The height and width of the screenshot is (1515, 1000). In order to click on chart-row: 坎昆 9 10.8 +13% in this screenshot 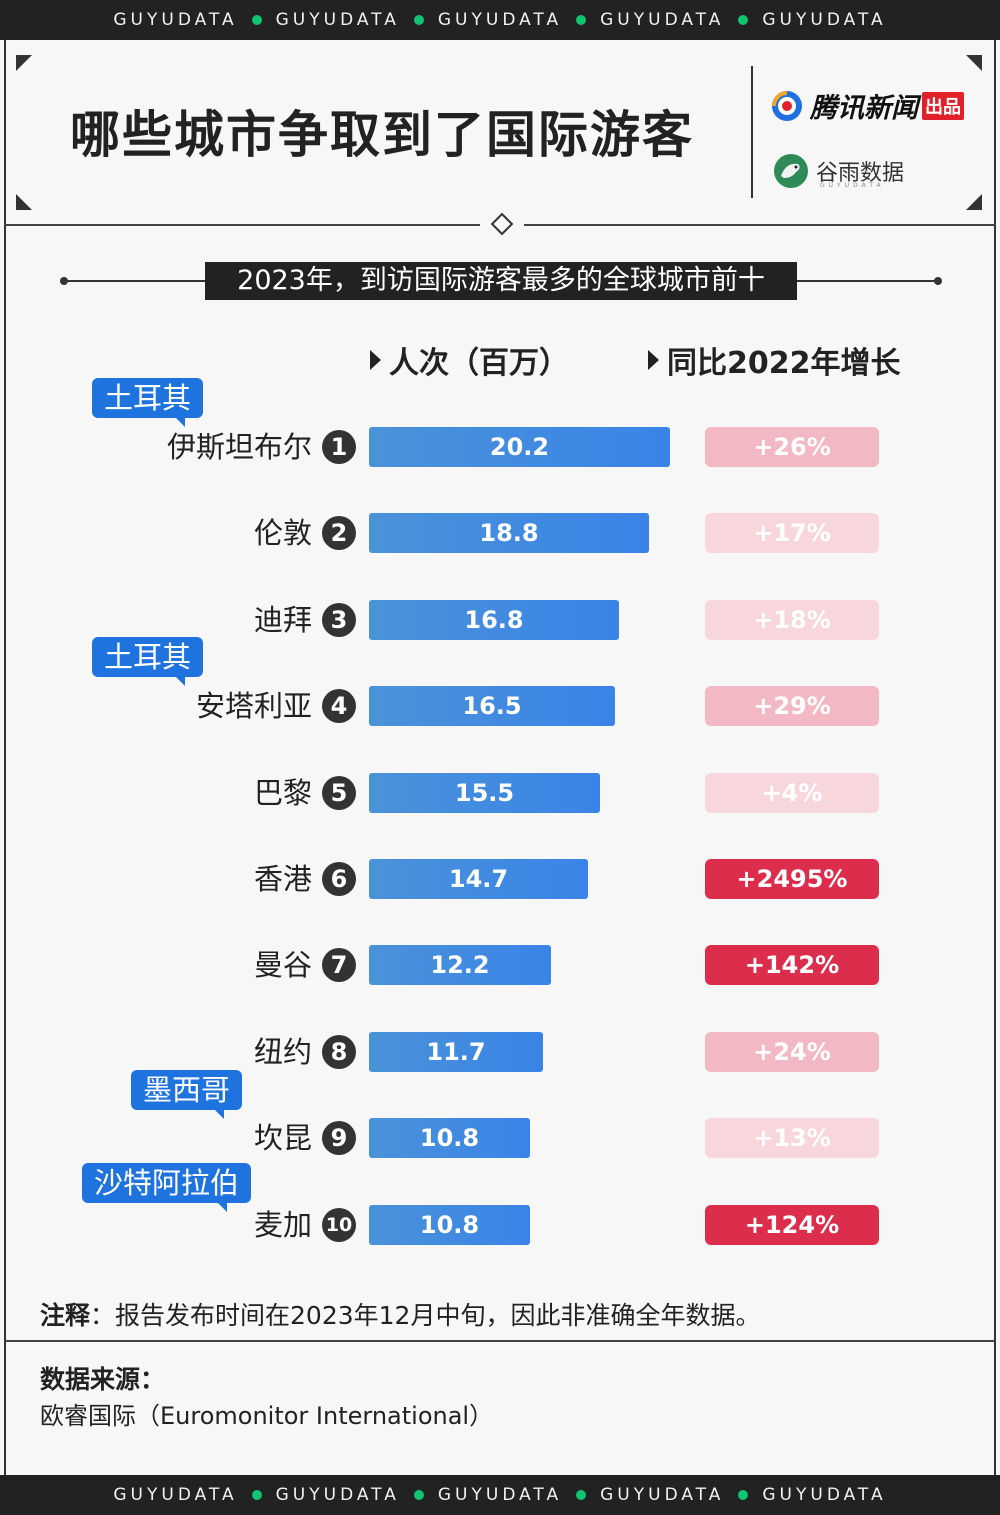, I will do `click(500, 1138)`.